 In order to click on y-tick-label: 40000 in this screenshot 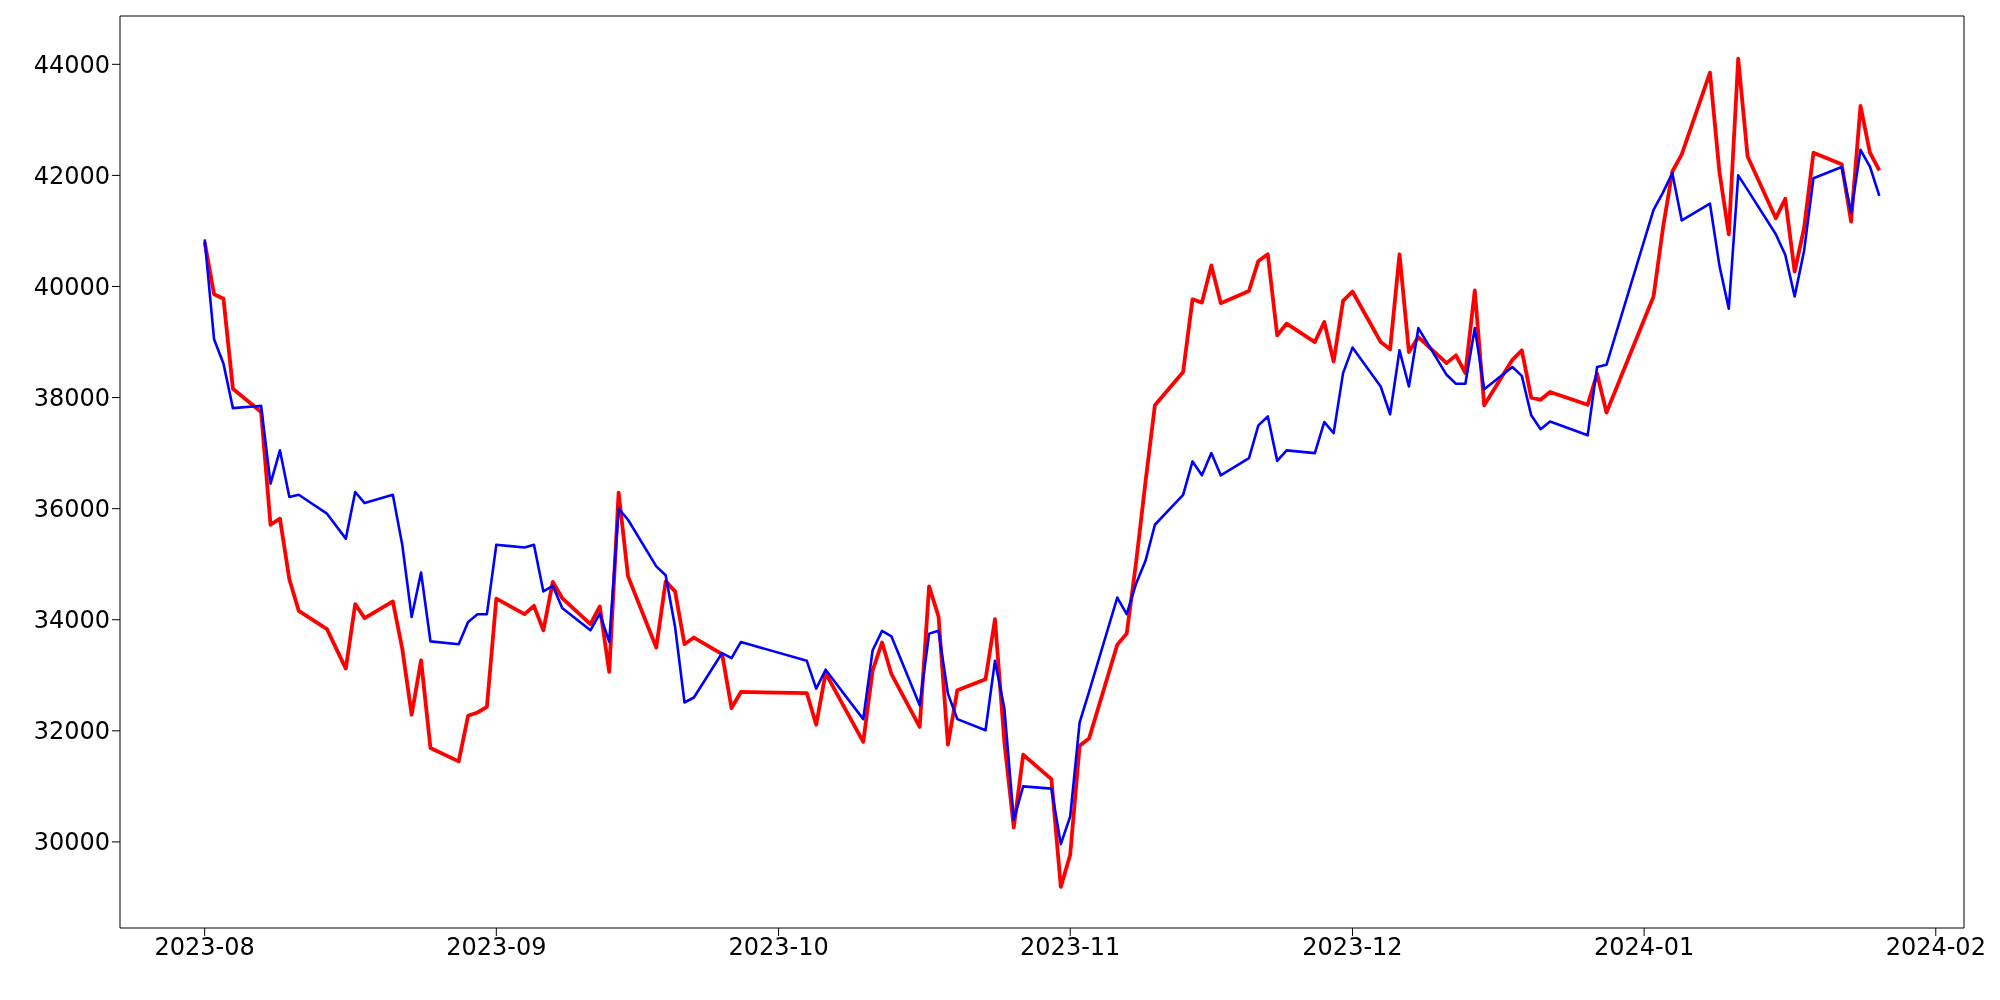, I will do `click(71, 287)`.